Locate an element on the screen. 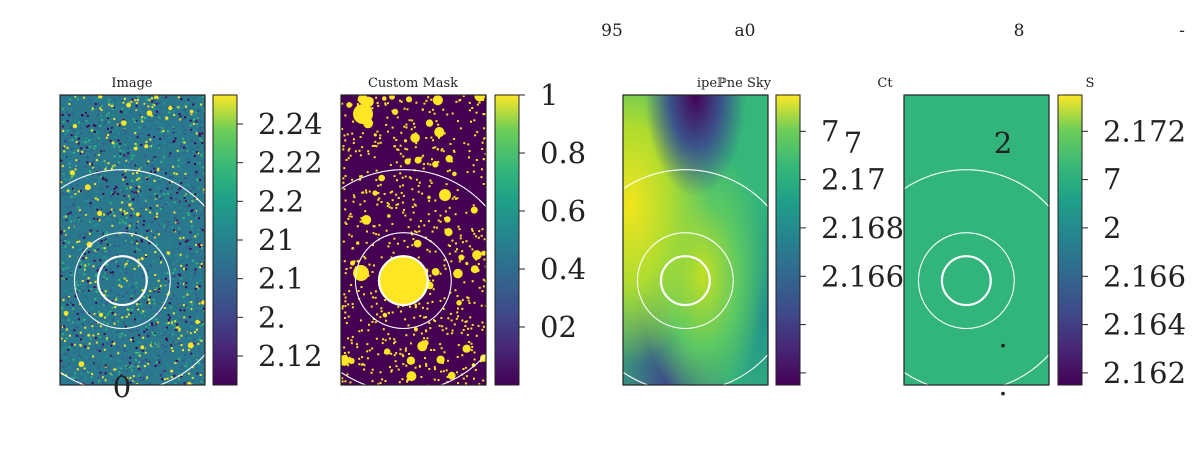  colorbar-tick-label: 02 is located at coordinates (558, 327).